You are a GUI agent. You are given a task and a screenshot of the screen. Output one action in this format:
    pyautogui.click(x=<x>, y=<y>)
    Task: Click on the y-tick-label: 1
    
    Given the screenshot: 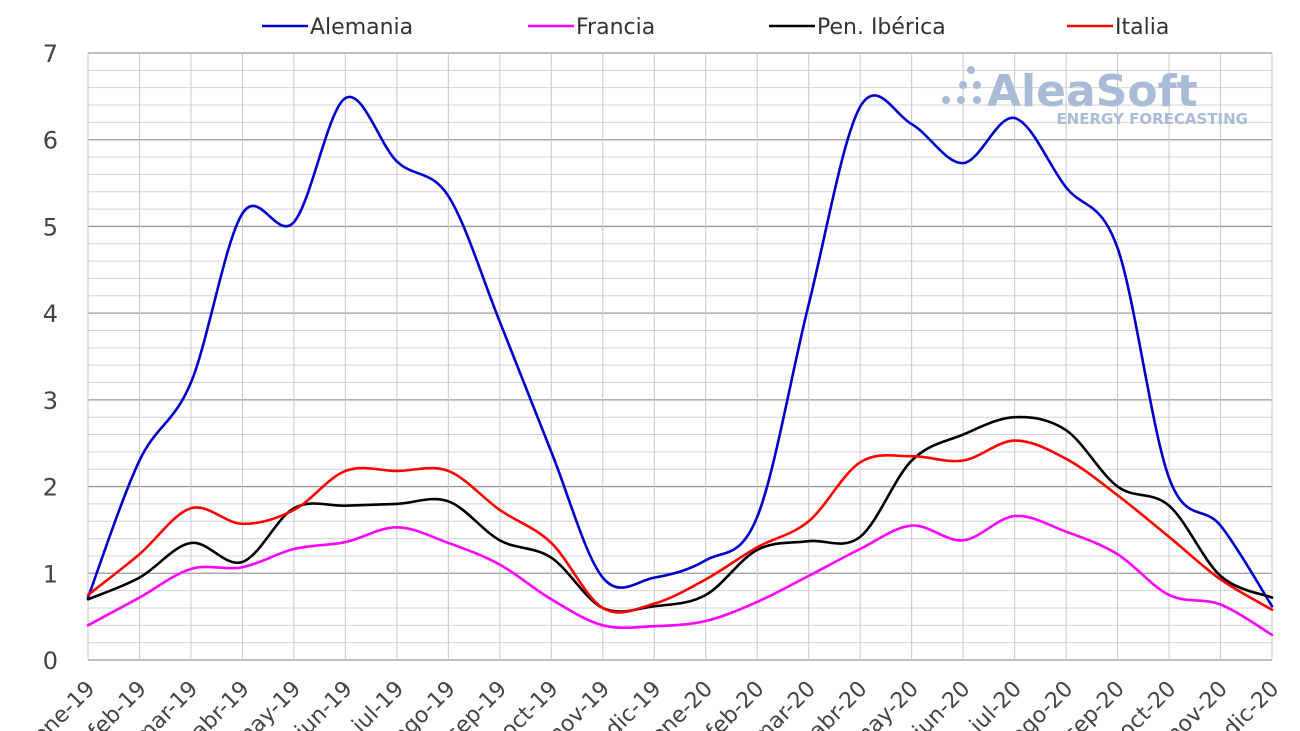 What is the action you would take?
    pyautogui.click(x=50, y=574)
    